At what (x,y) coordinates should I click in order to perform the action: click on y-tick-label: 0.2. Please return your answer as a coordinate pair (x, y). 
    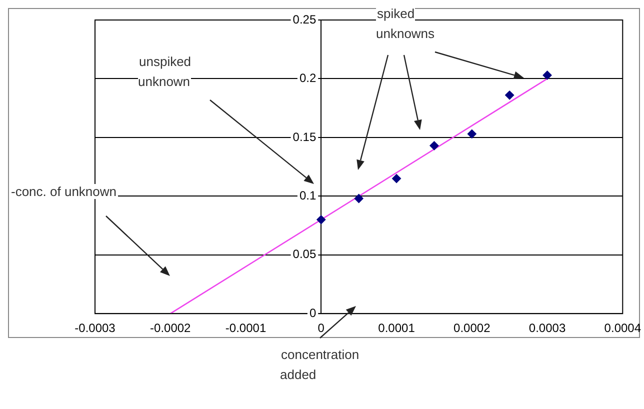
    Looking at the image, I should click on (307, 78).